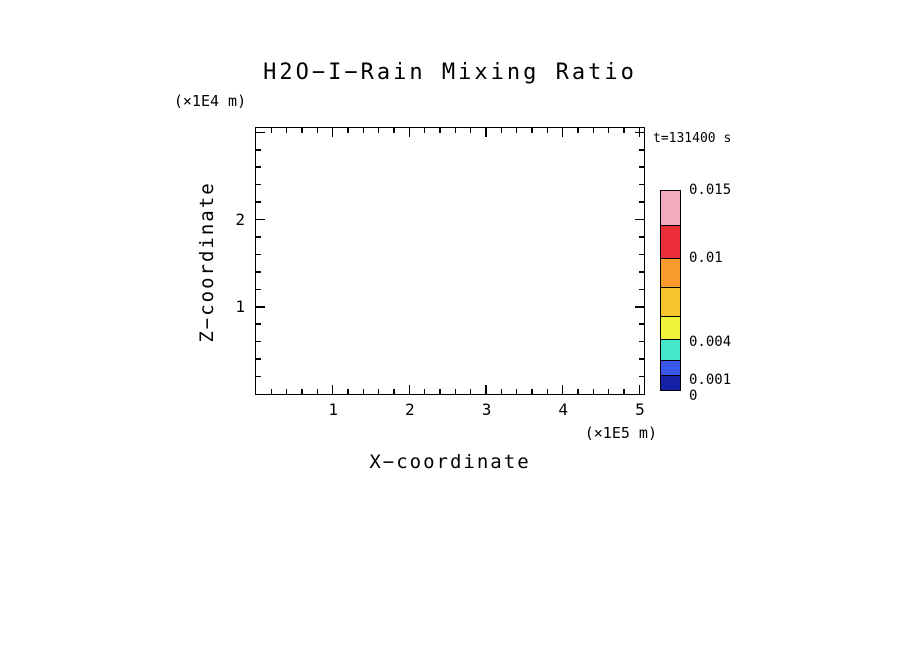  Describe the element at coordinates (240, 220) in the screenshot. I see `y-tick-label: 2` at that location.